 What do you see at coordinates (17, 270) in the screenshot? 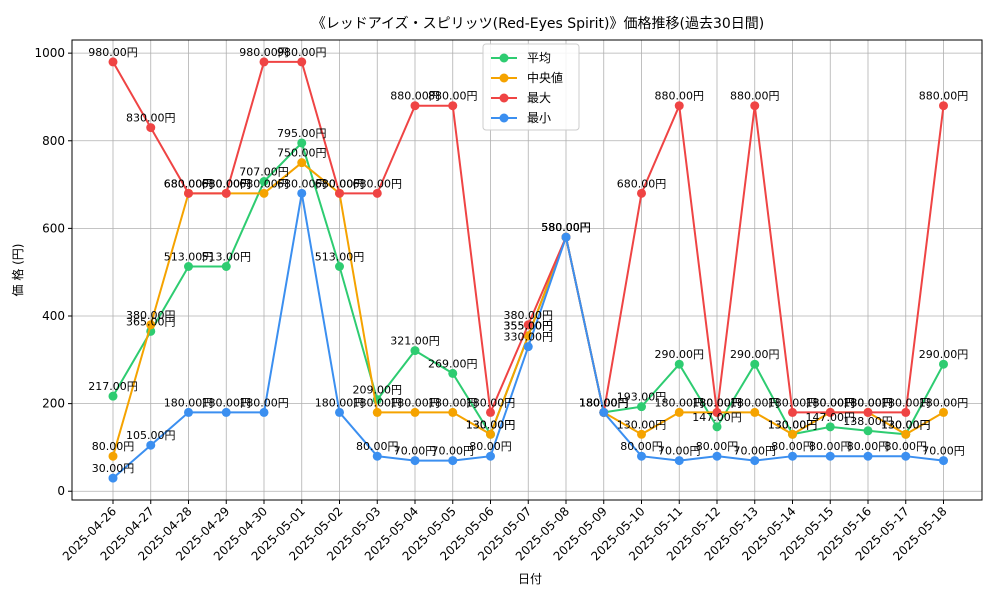
I see `y-axis-title: 価 格 (円)` at bounding box center [17, 270].